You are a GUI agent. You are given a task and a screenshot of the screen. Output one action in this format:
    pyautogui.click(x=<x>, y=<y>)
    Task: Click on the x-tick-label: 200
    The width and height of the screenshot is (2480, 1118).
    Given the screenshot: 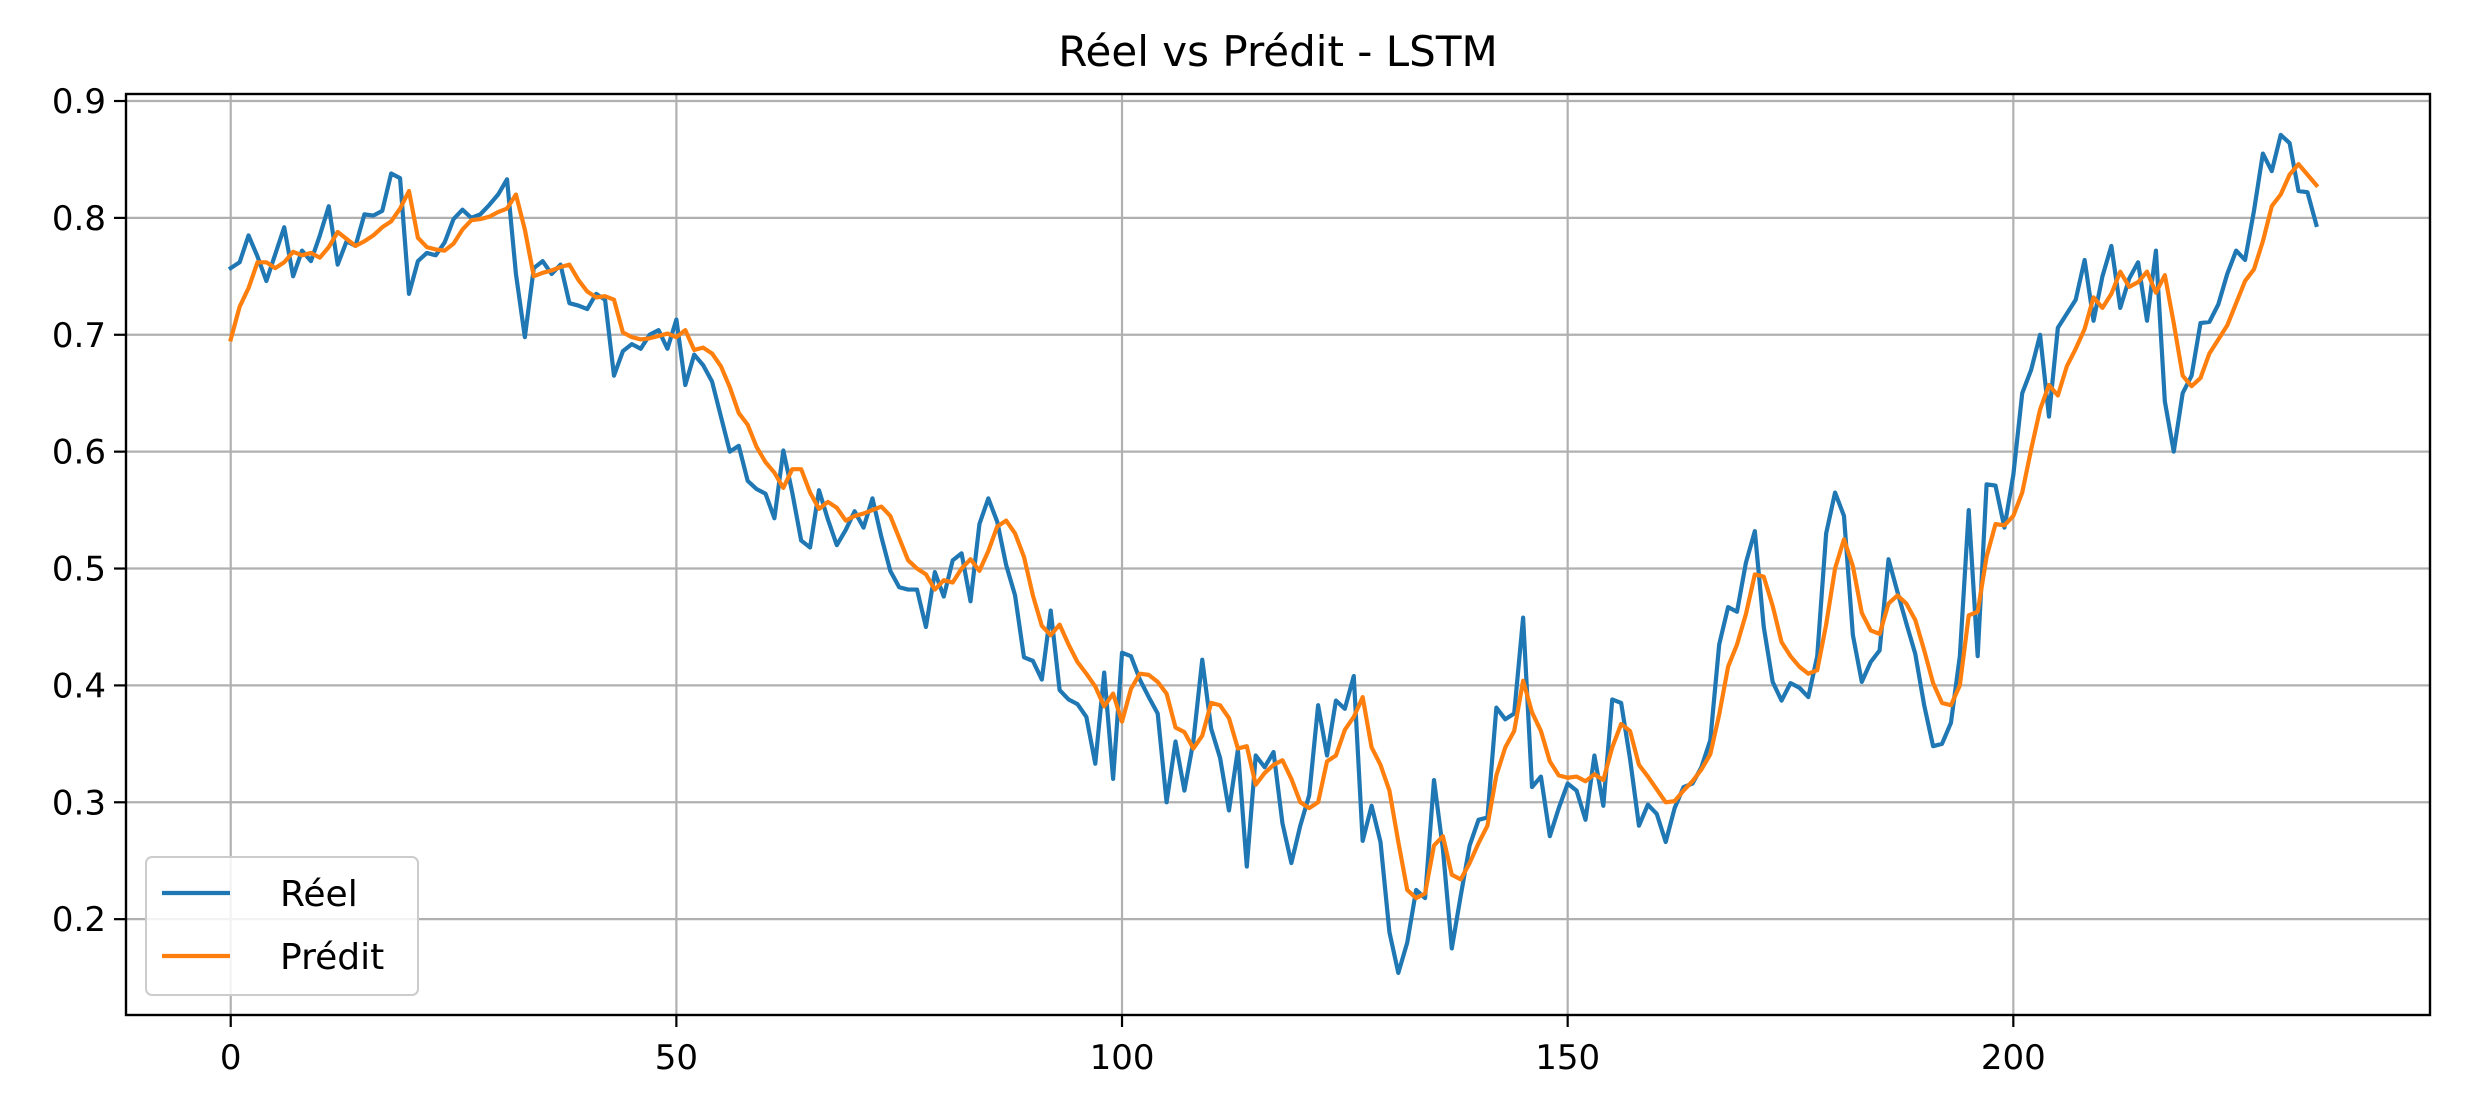 What is the action you would take?
    pyautogui.click(x=2013, y=1058)
    